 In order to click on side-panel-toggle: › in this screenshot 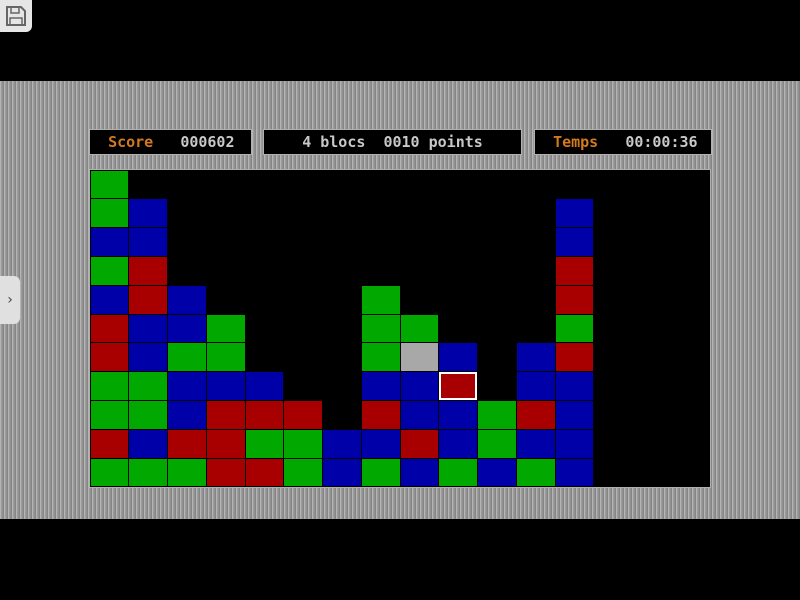, I will do `click(10, 300)`.